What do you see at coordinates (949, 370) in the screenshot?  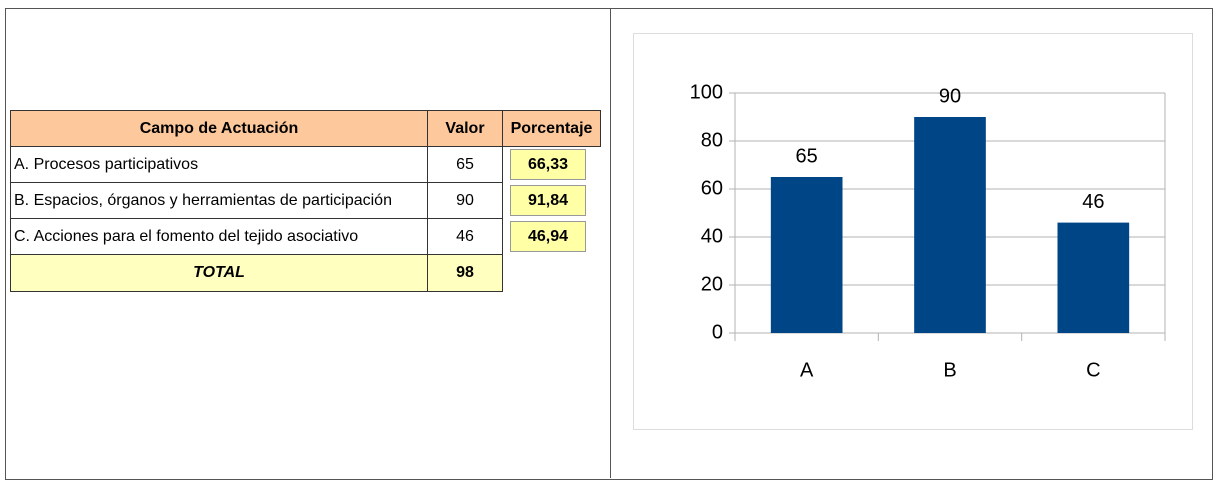 I see `x-tick-label: B` at bounding box center [949, 370].